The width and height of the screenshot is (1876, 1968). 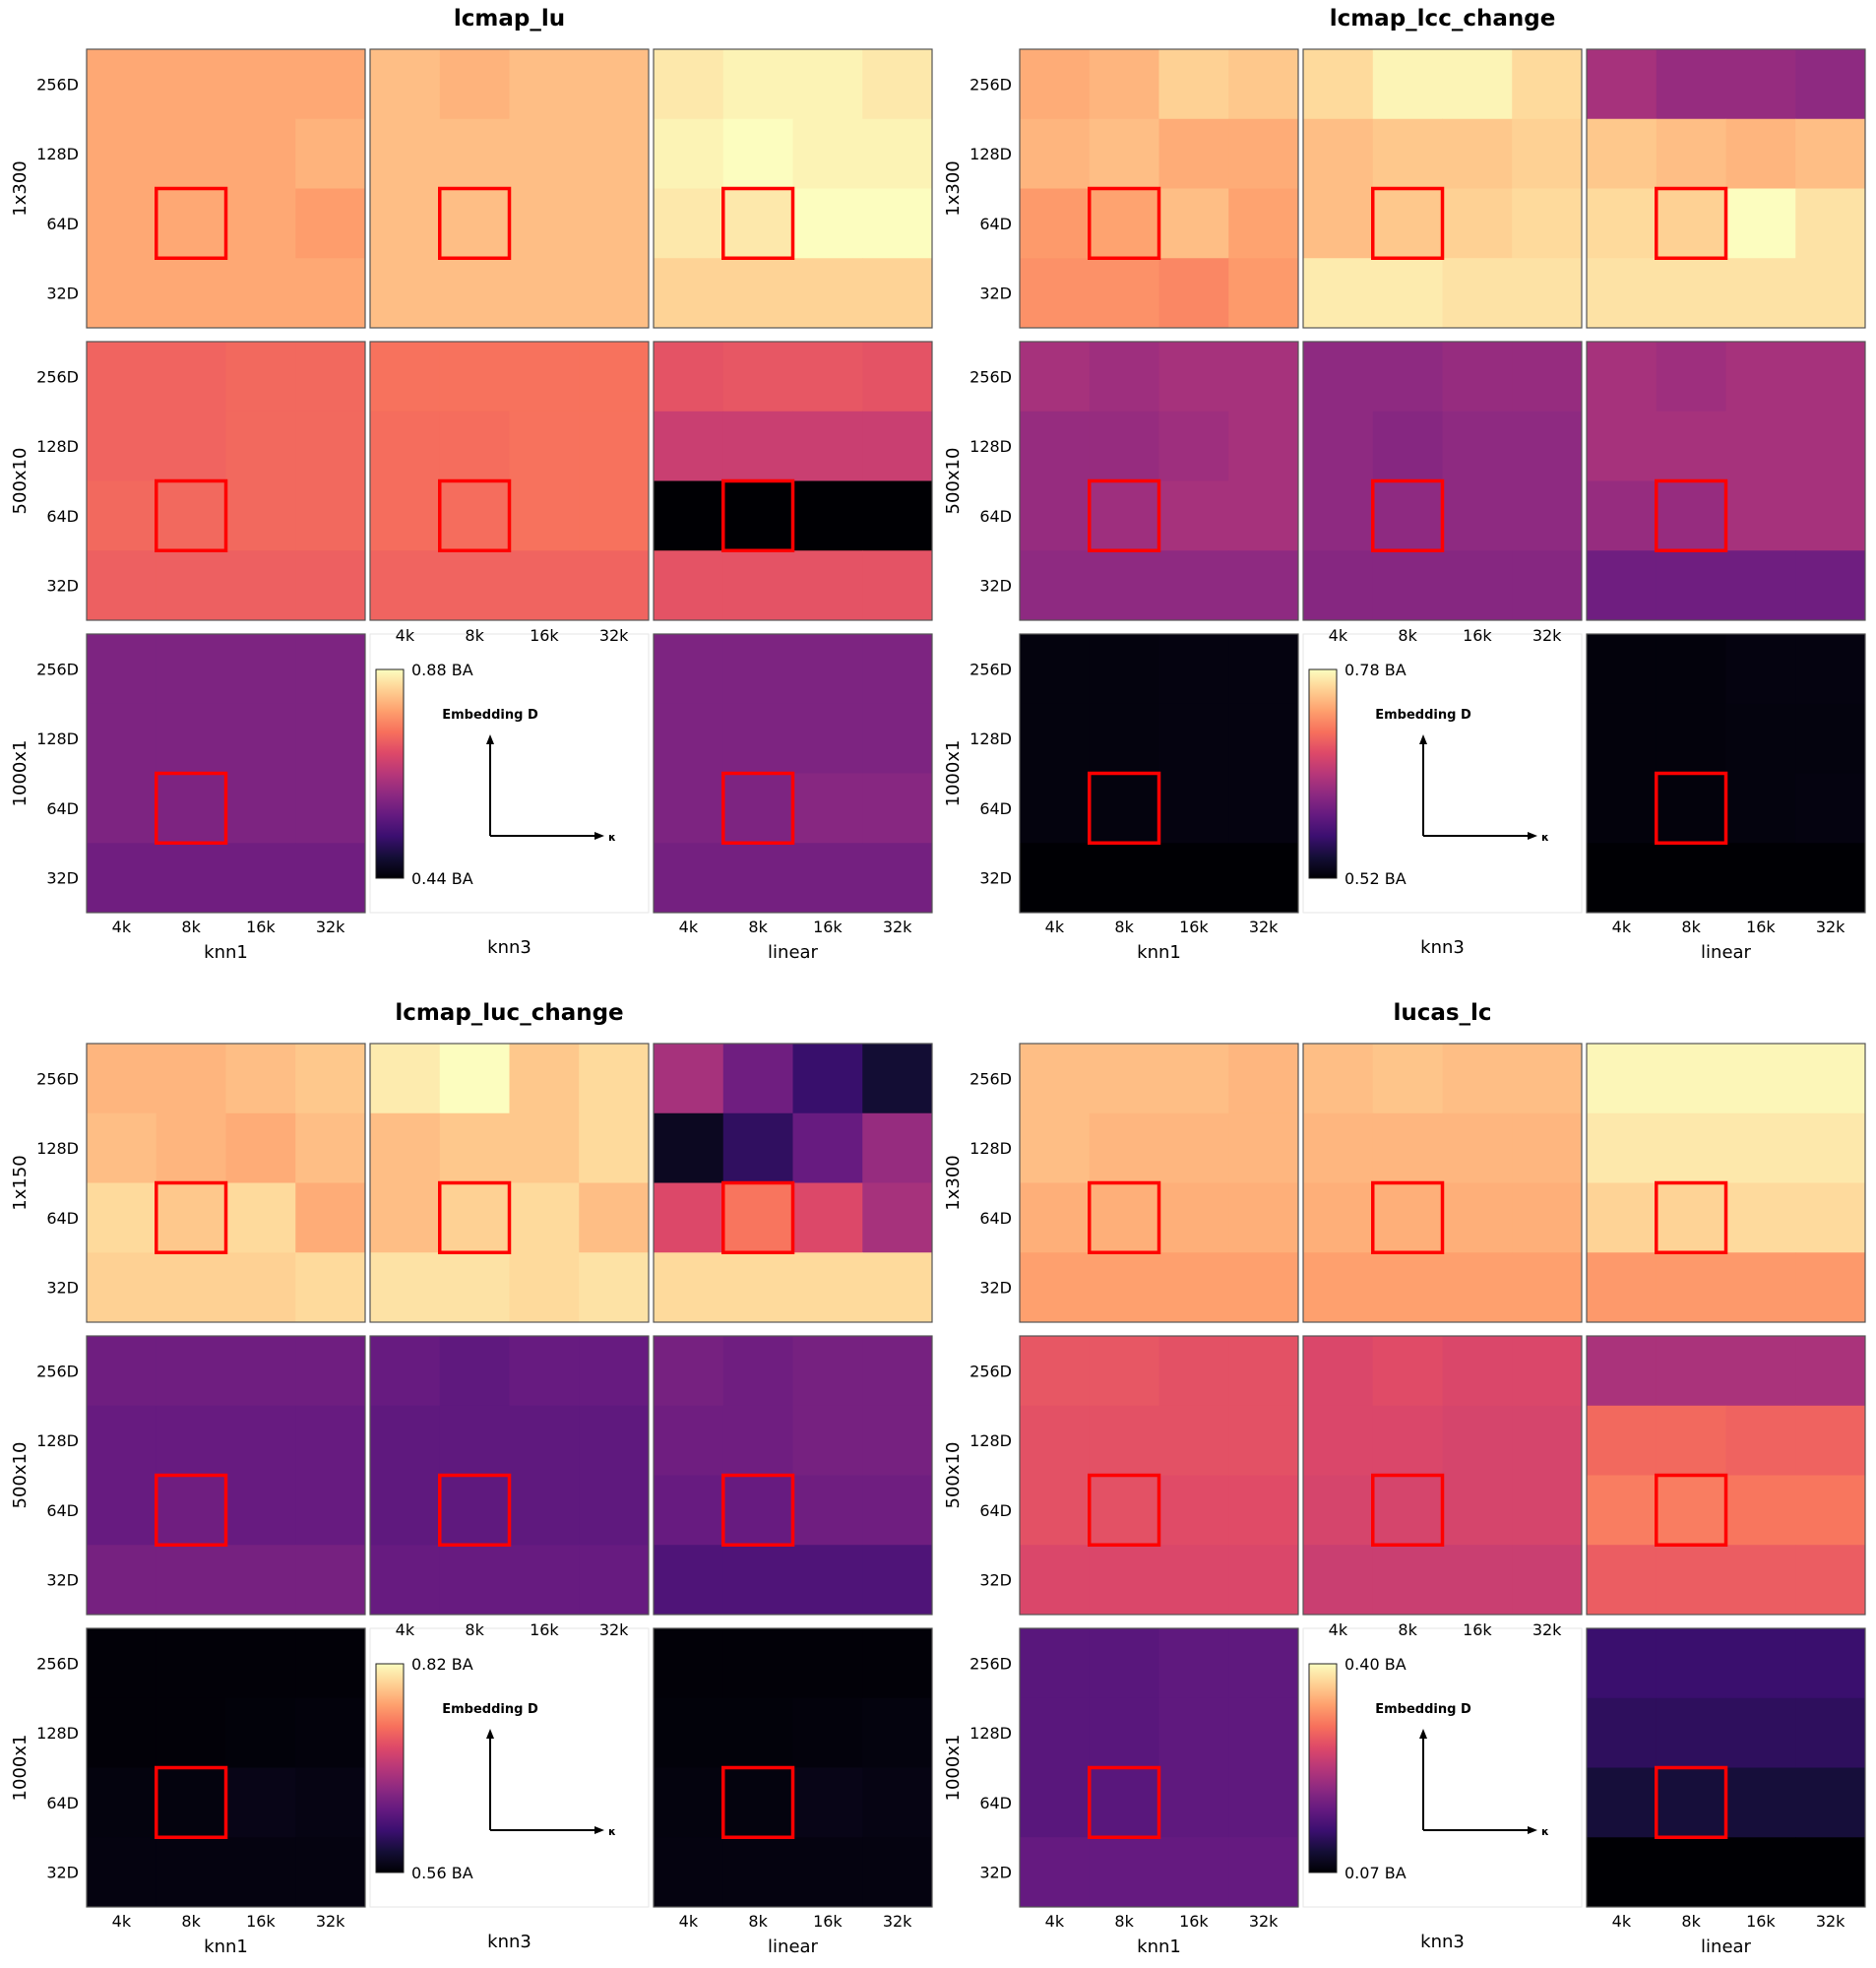 What do you see at coordinates (1407, 1630) in the screenshot?
I see `x-tick-label: 8k` at bounding box center [1407, 1630].